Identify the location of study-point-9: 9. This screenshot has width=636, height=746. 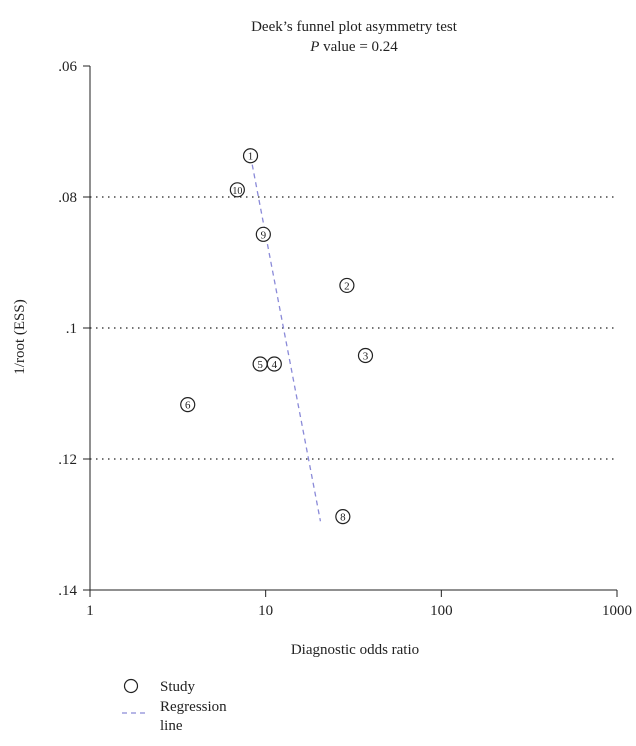
(263, 234).